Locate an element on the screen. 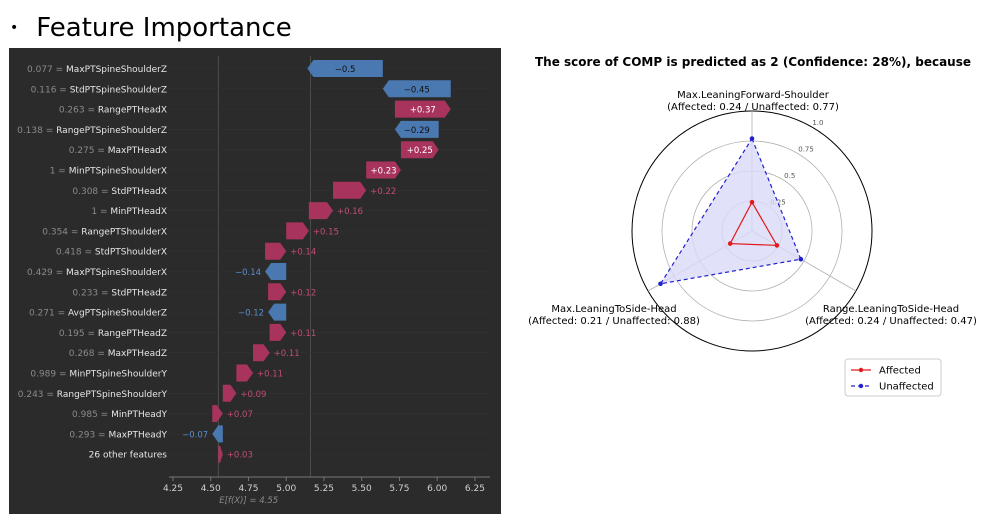  axis-label-values: (Affected: 0.24 / Unaffected: 0.47) is located at coordinates (891, 321).